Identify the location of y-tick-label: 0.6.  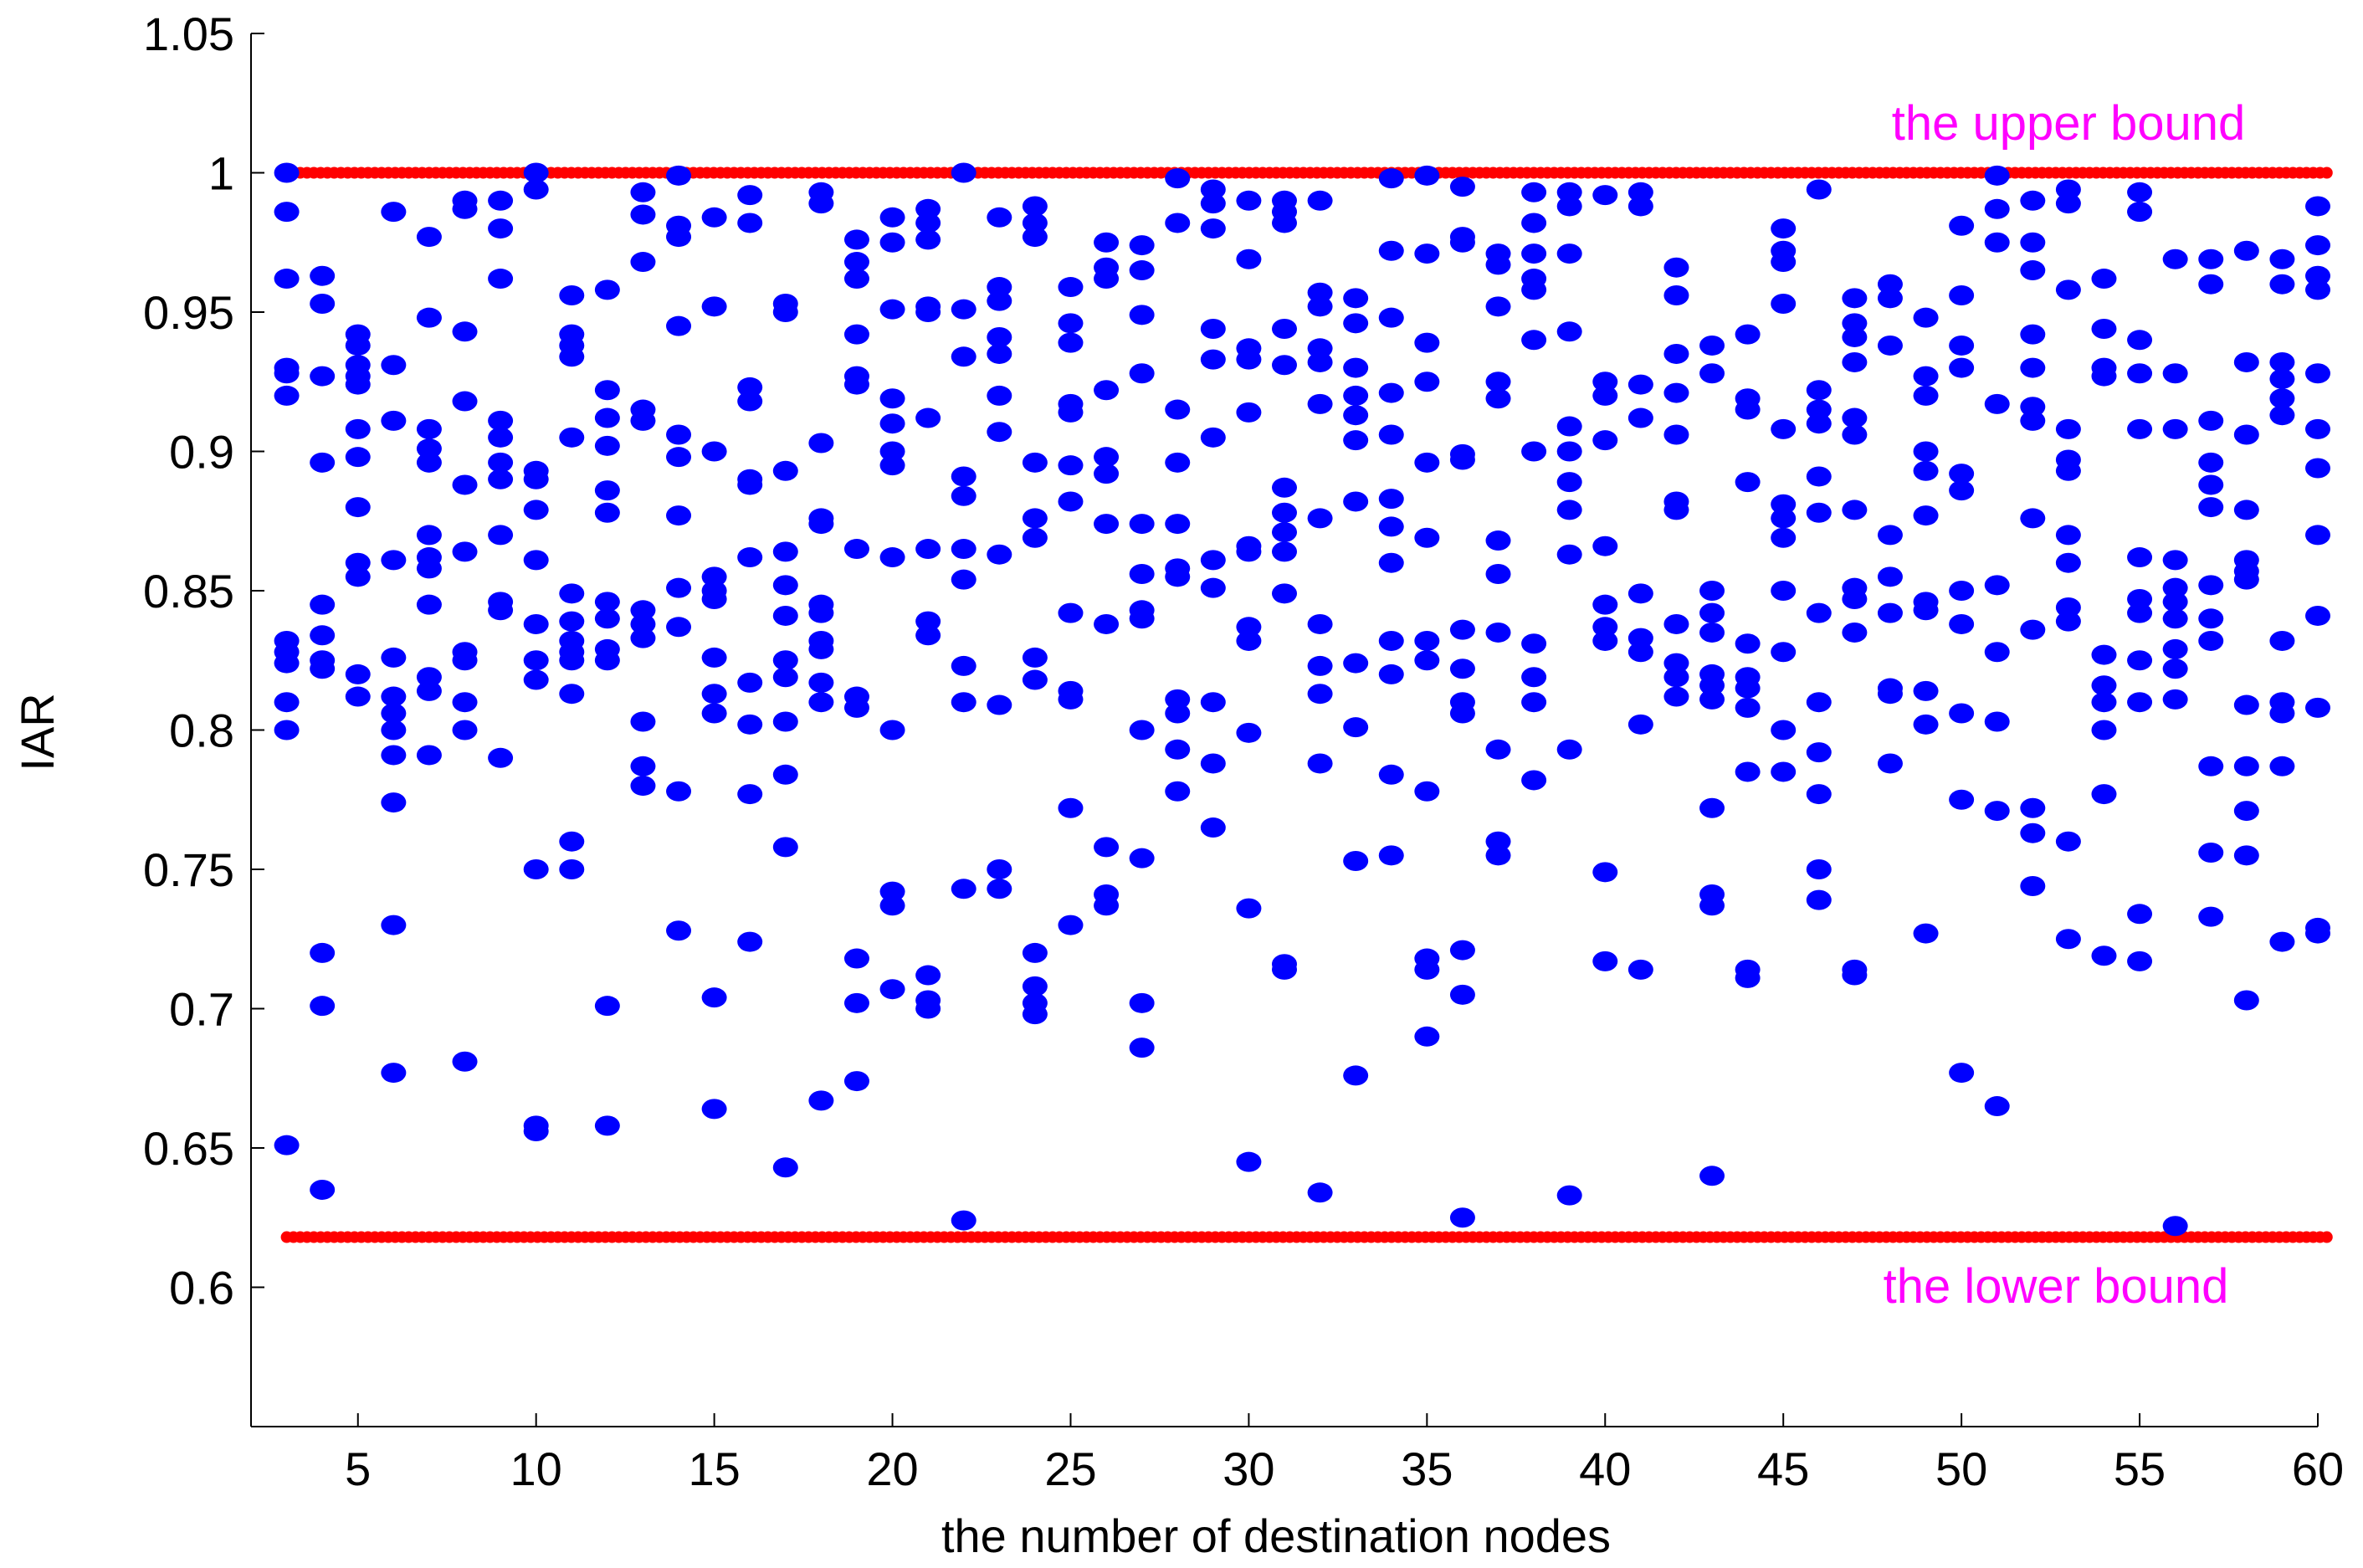
(201, 1288).